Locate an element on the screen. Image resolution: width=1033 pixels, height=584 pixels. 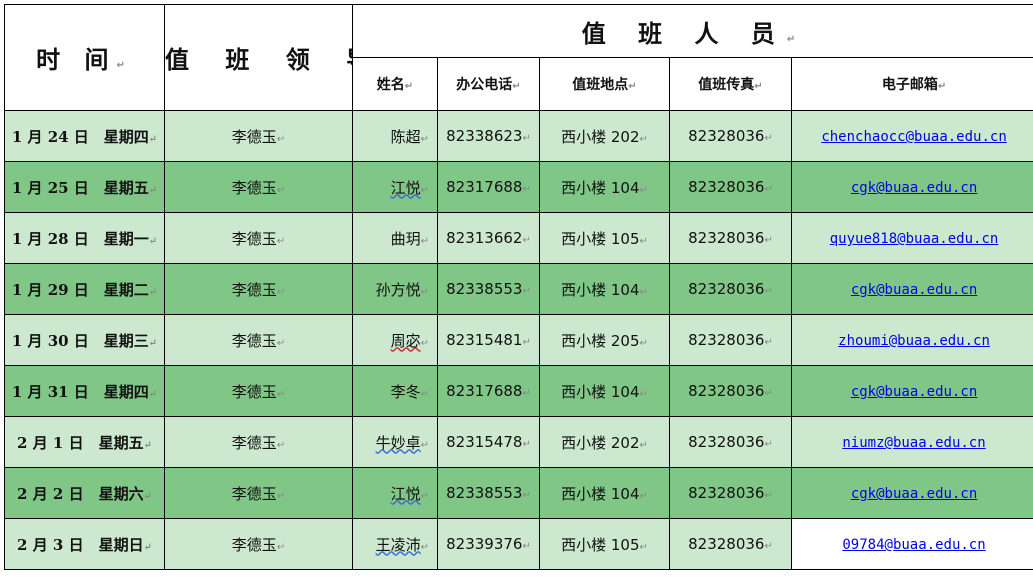
email-cell: zhoumi@buaa.edu.cn is located at coordinates (911, 340).